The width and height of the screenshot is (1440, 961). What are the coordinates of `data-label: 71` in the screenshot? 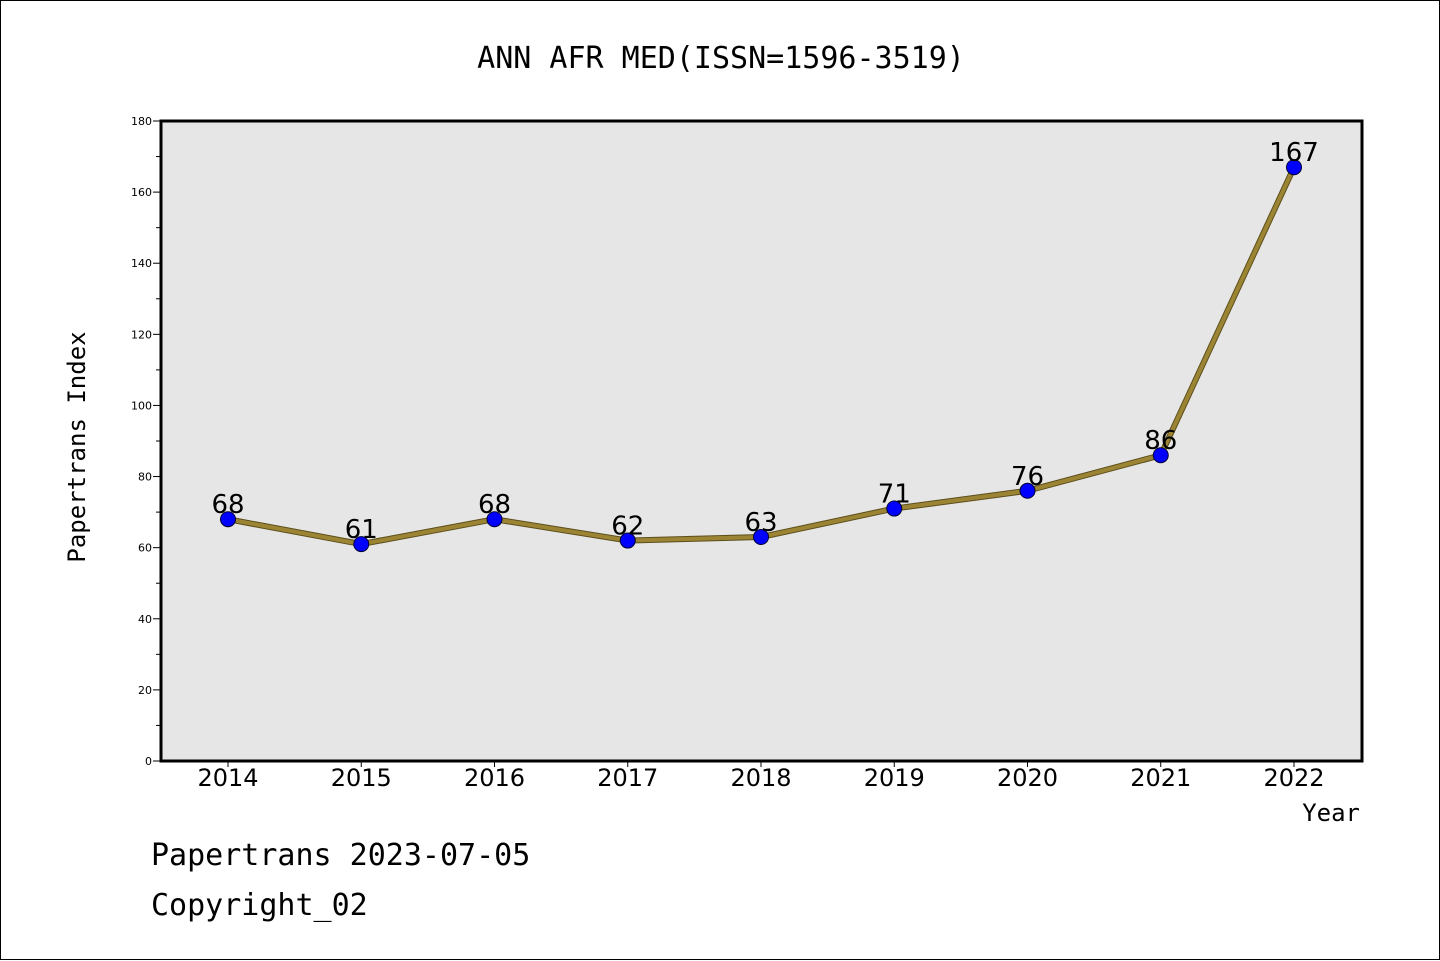 It's located at (894, 495).